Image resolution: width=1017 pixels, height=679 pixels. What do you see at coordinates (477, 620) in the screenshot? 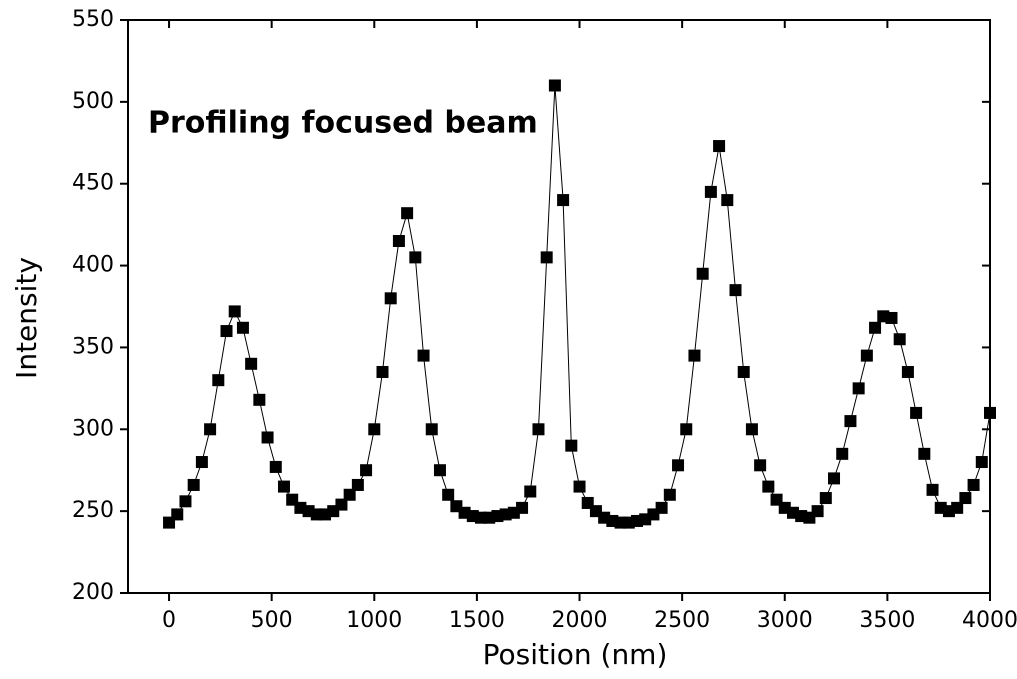
I see `x-tick-label: 1500` at bounding box center [477, 620].